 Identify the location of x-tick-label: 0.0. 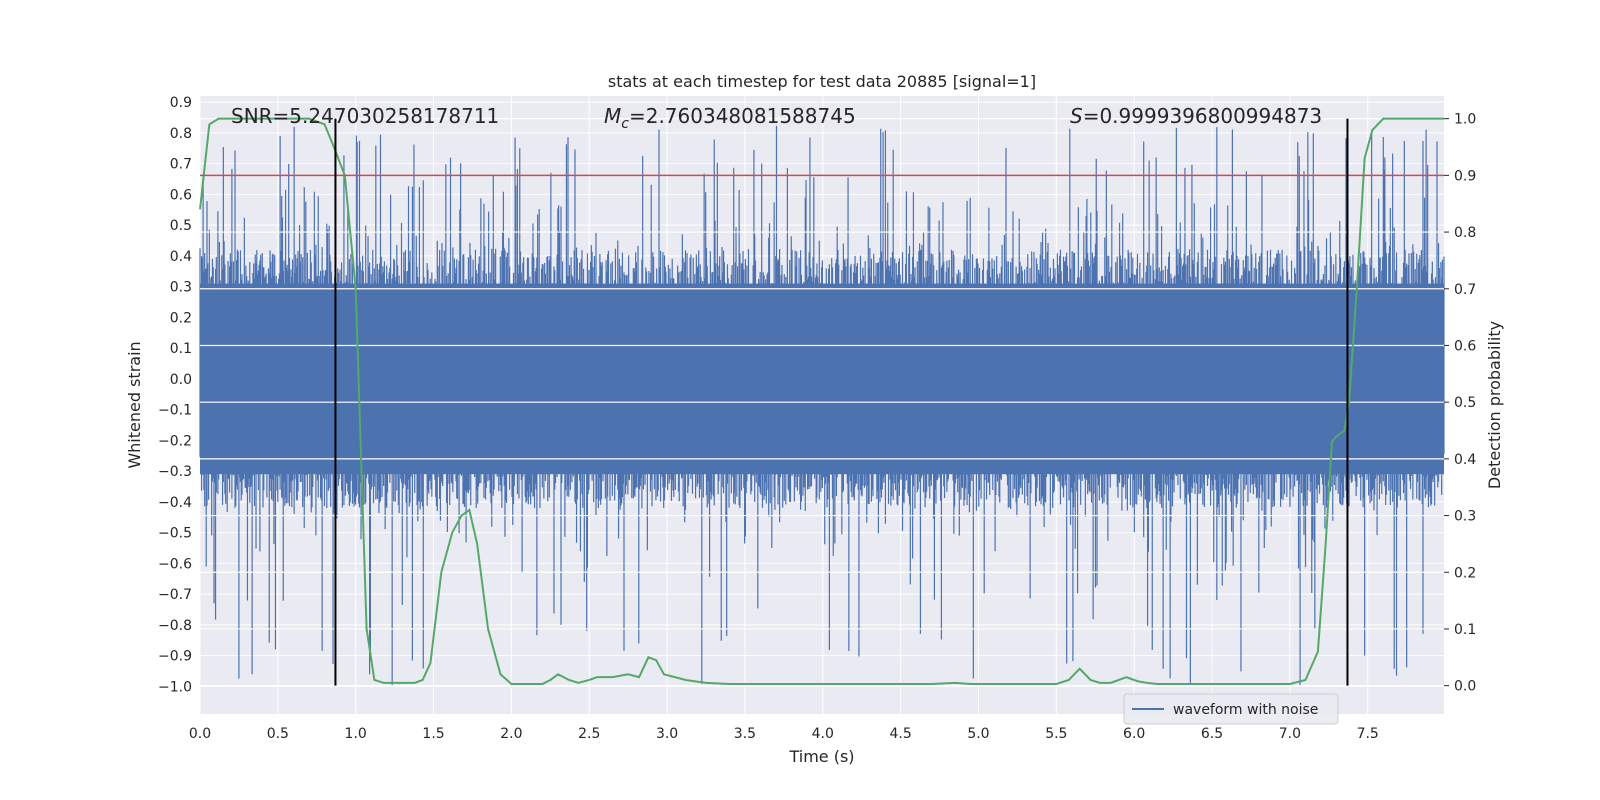
(200, 734).